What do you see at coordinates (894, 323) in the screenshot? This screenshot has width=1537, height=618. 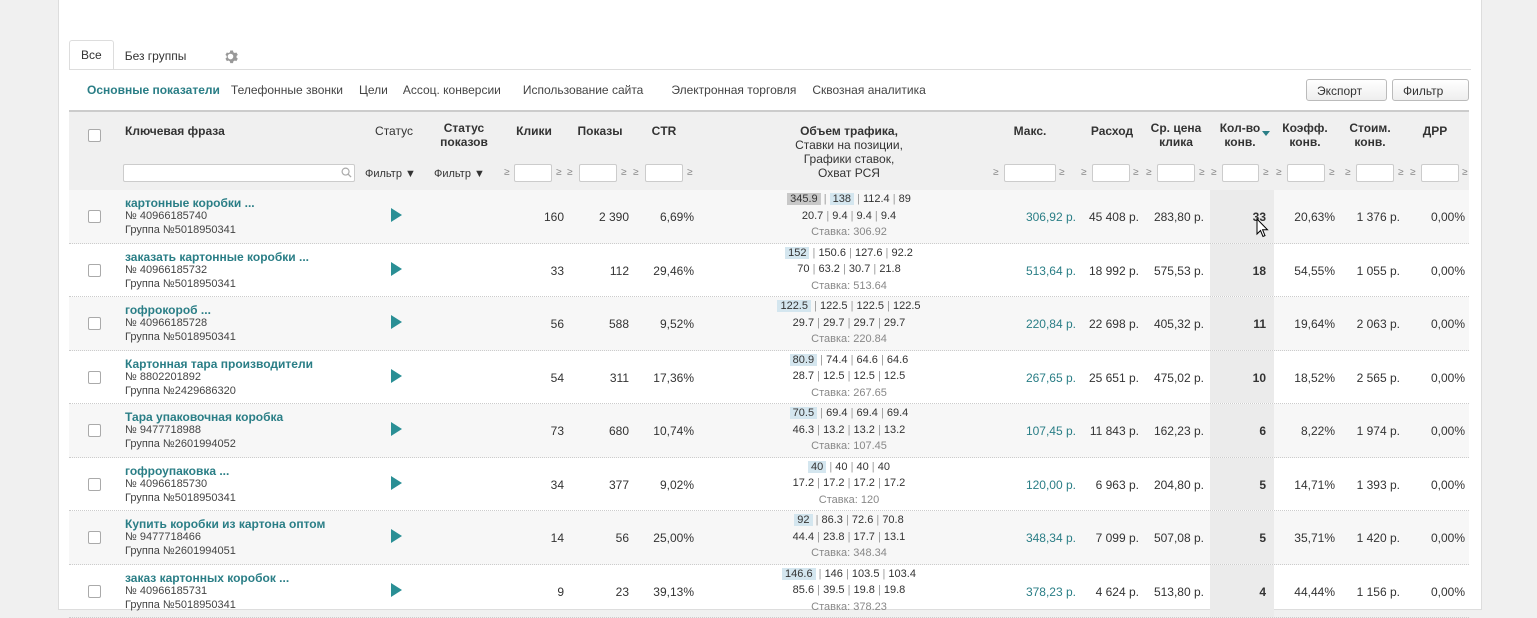 I see `bid-value: 29.7` at bounding box center [894, 323].